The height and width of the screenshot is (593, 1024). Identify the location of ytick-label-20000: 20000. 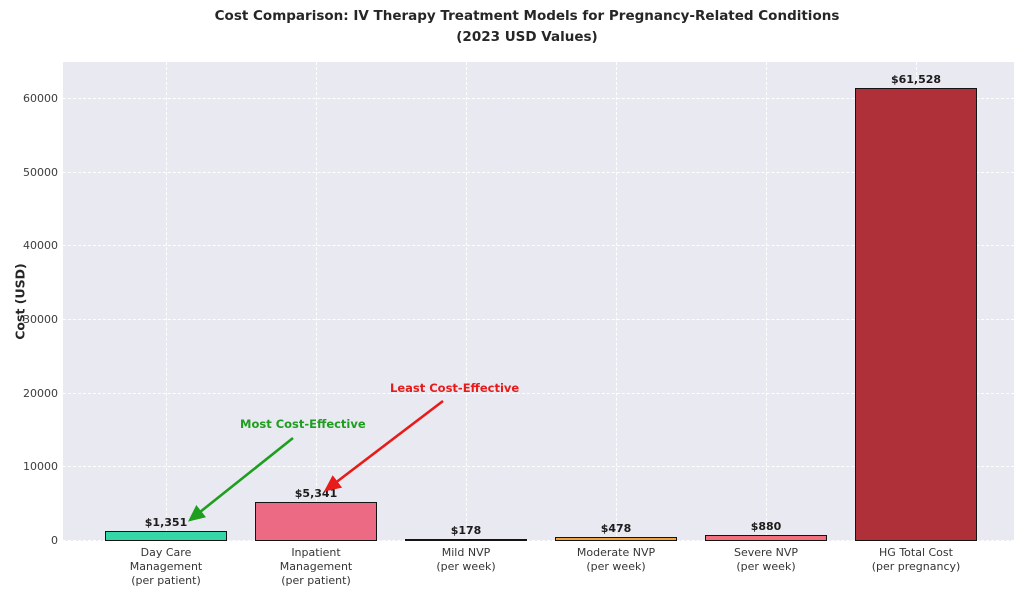
(40, 393).